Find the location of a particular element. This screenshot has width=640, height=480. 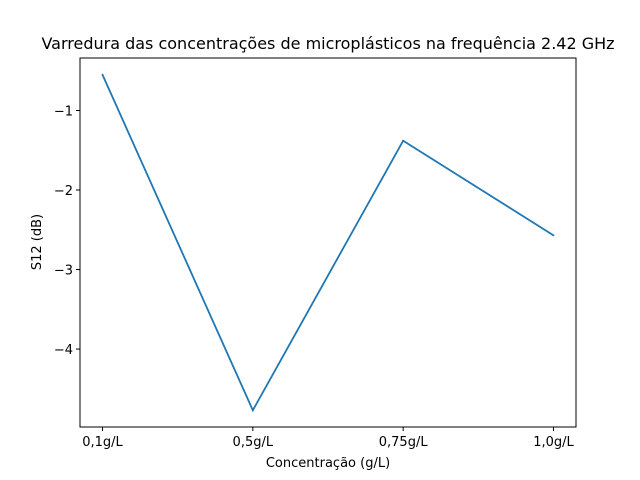

y-axis-label: S12 (dB) is located at coordinates (37, 242).